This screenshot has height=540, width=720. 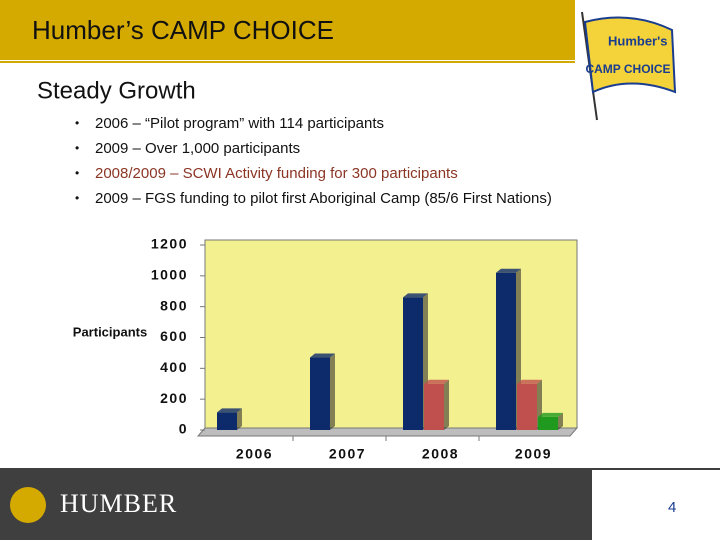 I want to click on bullet-text: 2009 – Over 1,000 participants, so click(x=197, y=148).